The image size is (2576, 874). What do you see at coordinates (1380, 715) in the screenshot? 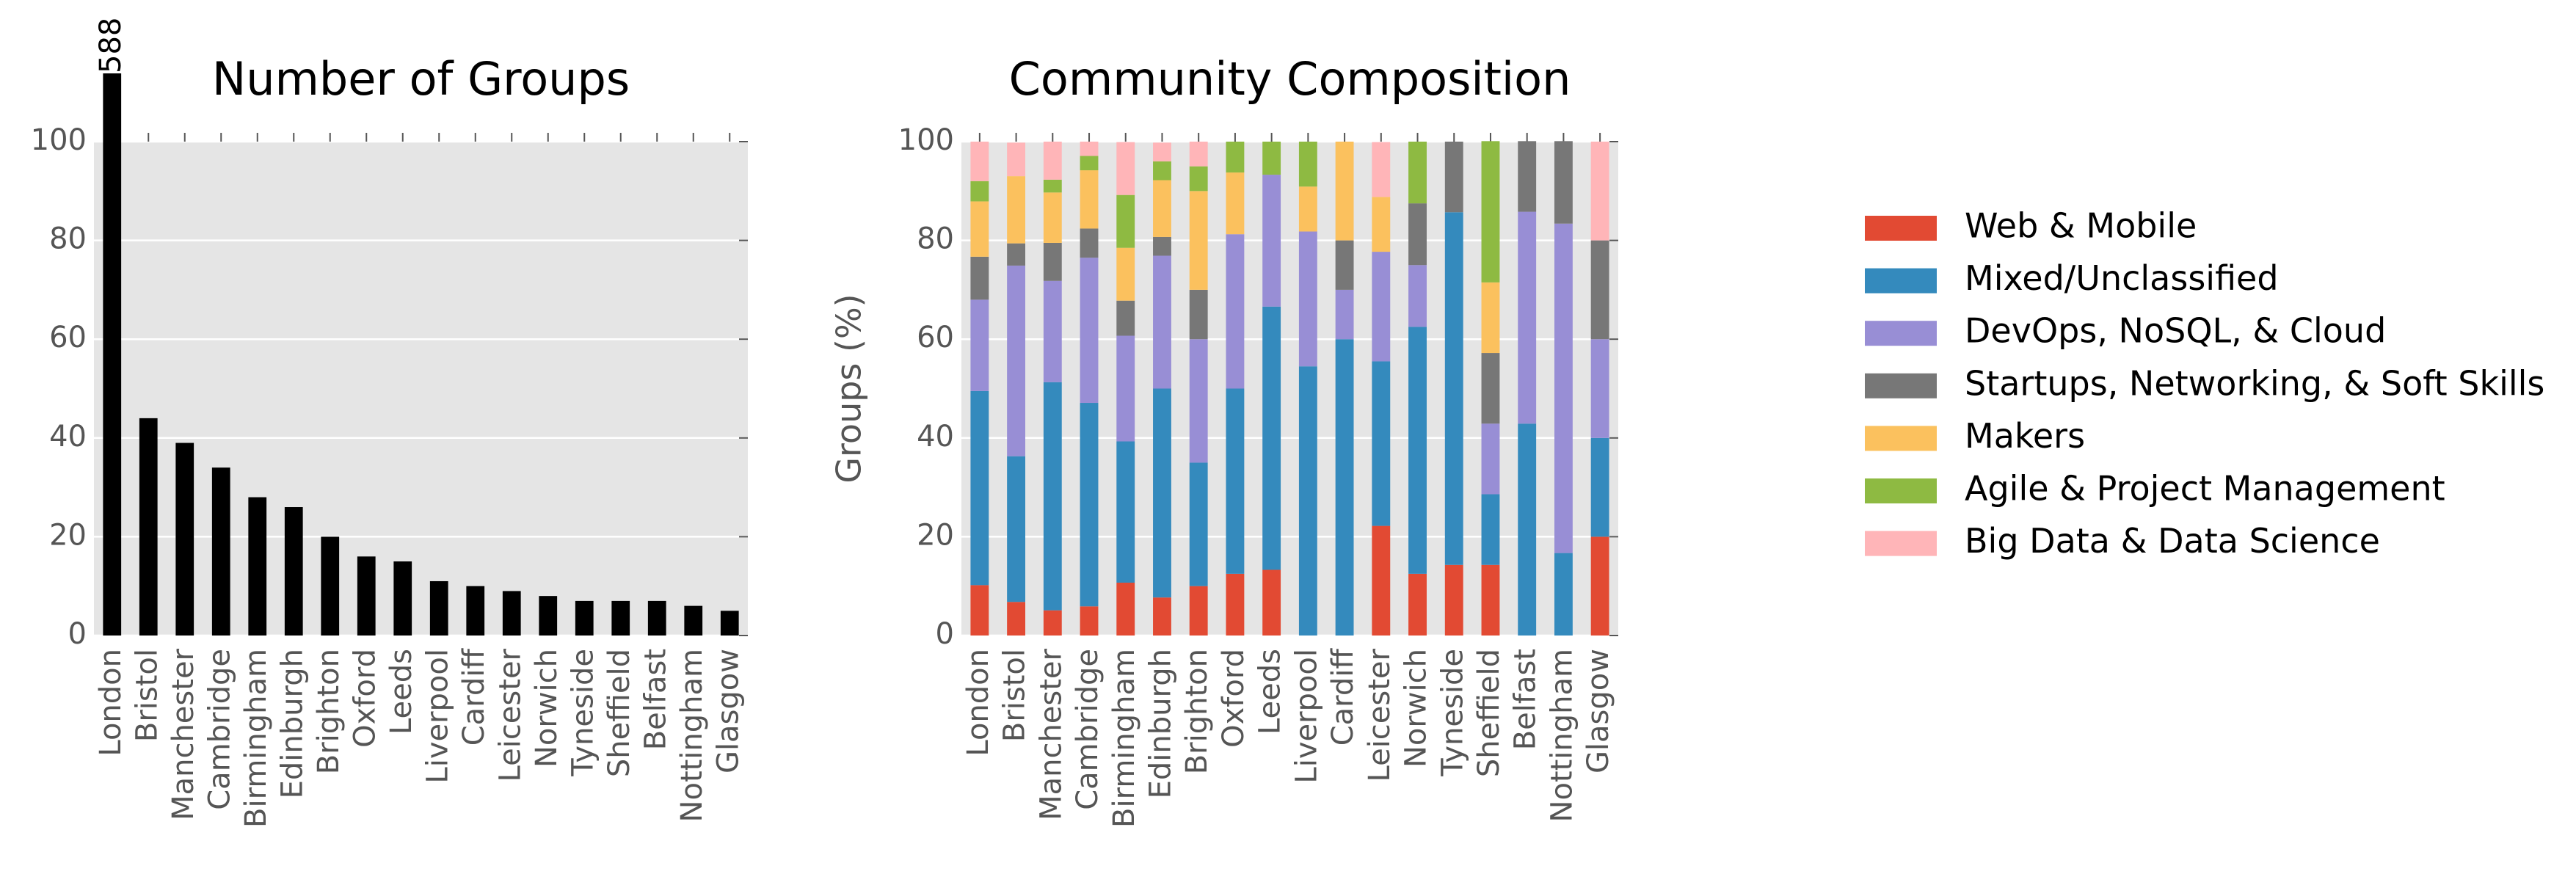
I see `x-tick-label: Leicester` at bounding box center [1380, 715].